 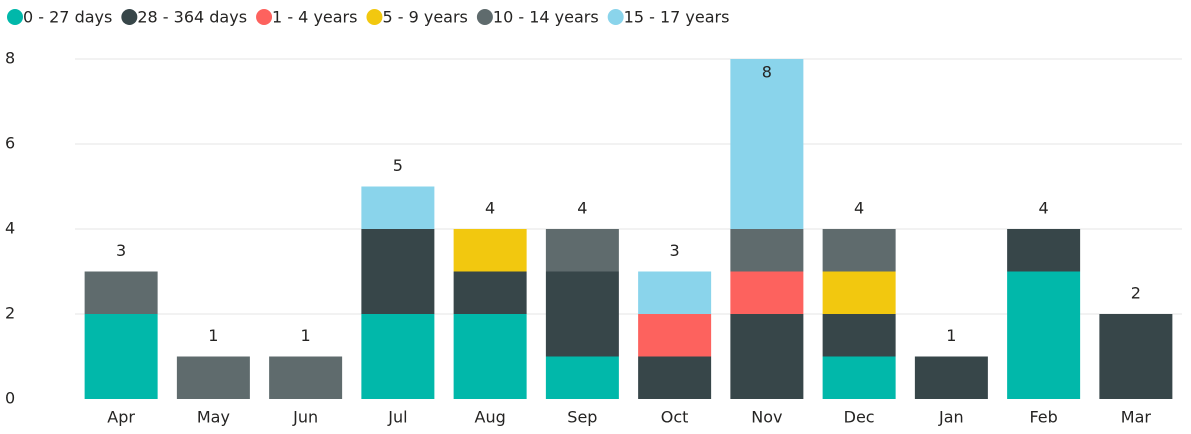 I want to click on total-label: 2, so click(x=1136, y=293).